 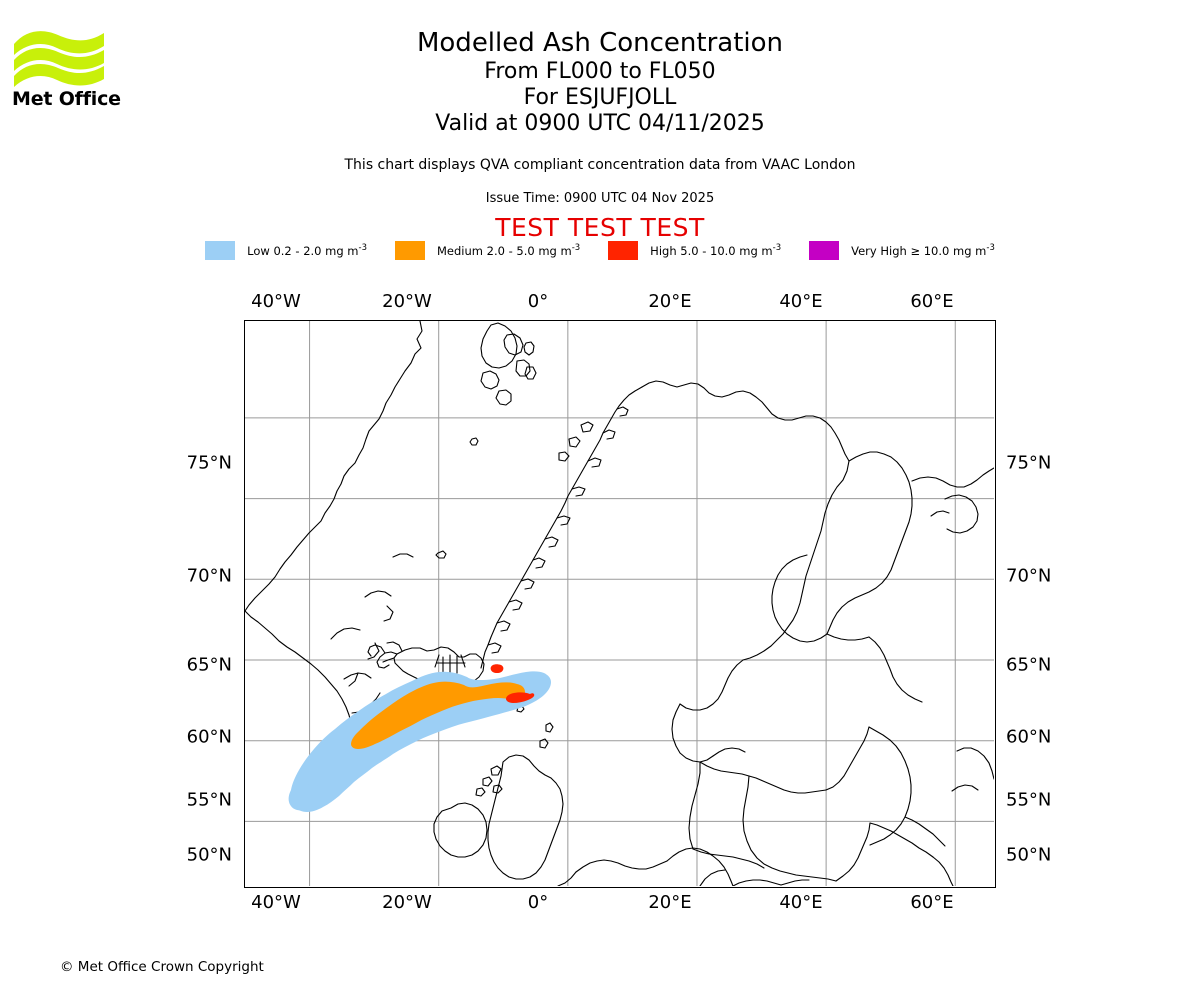 I want to click on legend-swatch-high, so click(x=623, y=250).